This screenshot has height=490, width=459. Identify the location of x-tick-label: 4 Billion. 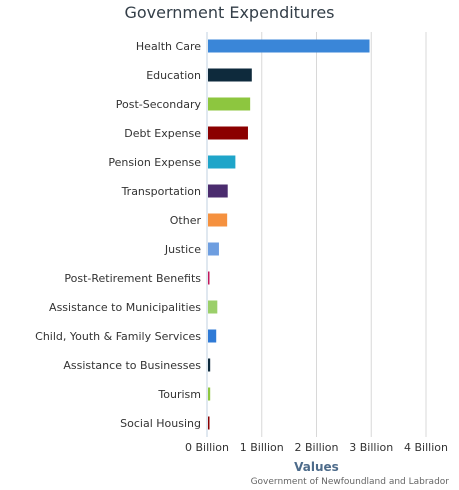
(426, 447).